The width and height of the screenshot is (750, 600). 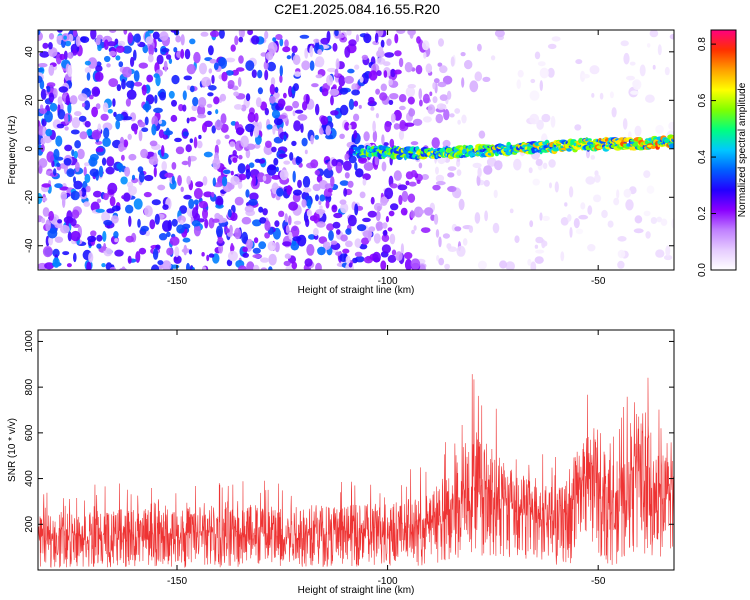 I want to click on spectrogram-y-tick-label: -20, so click(x=29, y=197).